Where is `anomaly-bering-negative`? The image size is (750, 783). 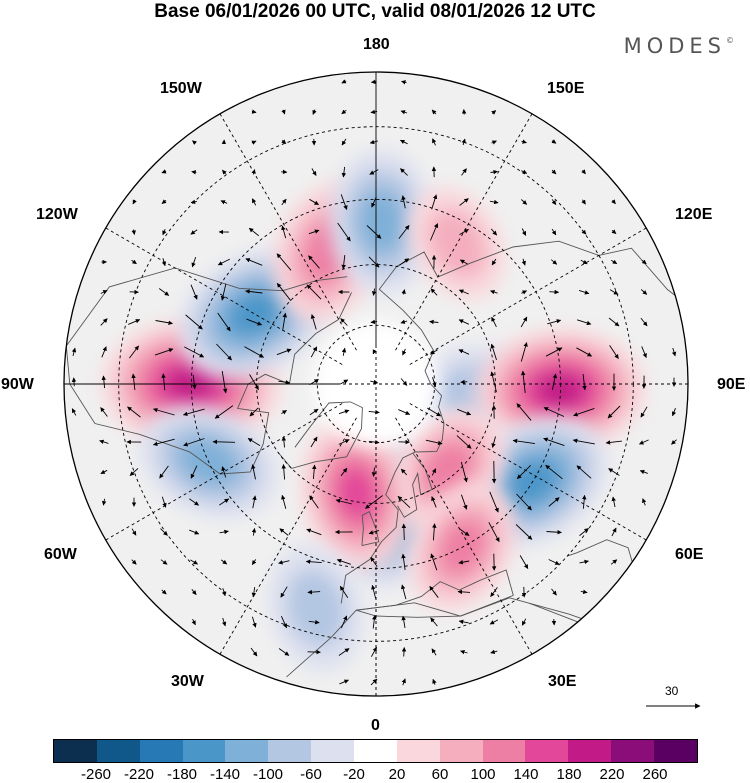 anomaly-bering-negative is located at coordinates (381, 222).